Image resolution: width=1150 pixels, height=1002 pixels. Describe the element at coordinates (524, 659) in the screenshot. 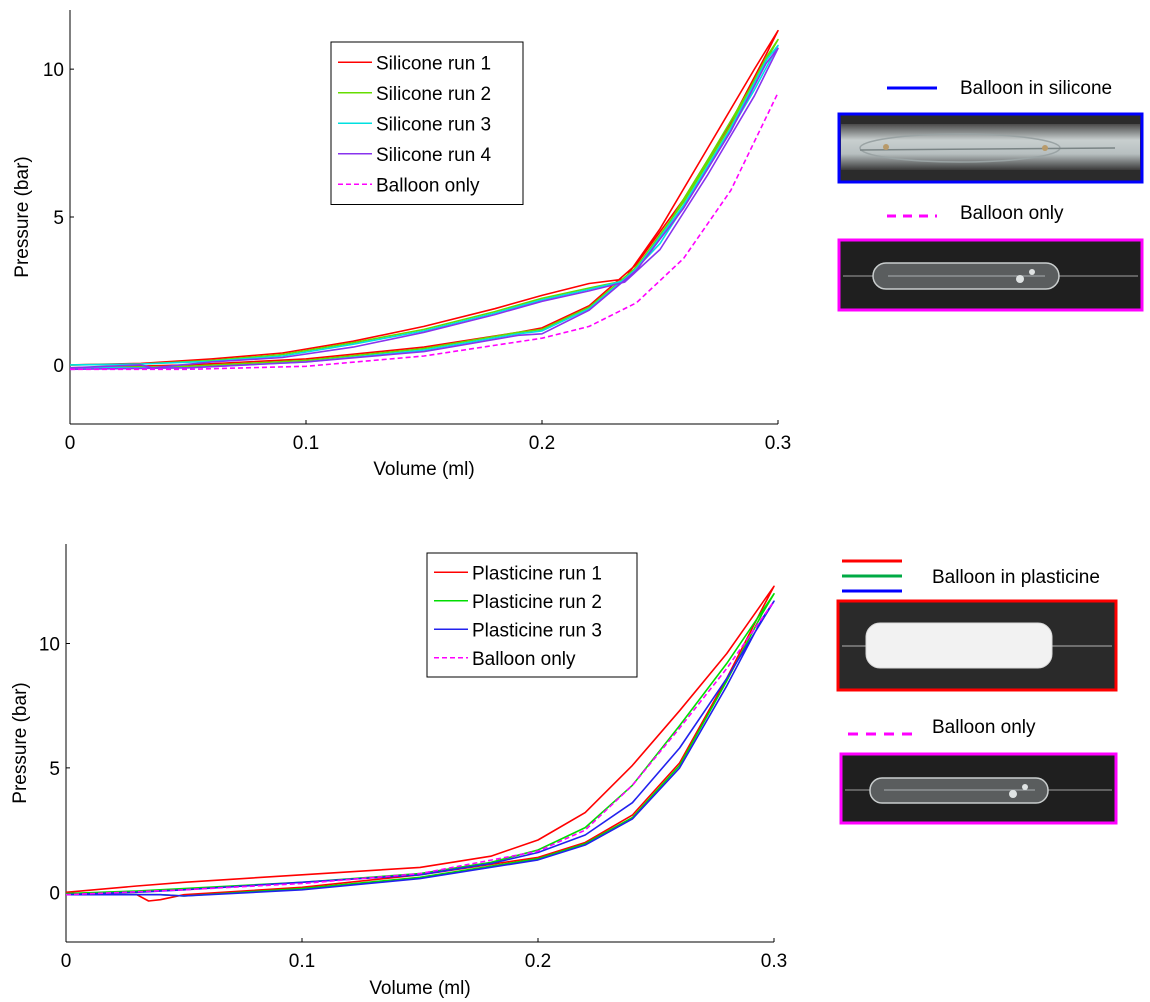

I see `plasticine-legend-label-4: Balloon only` at that location.